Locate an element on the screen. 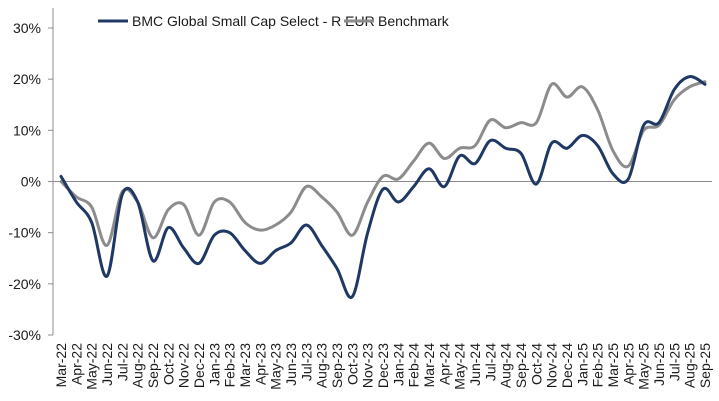 The width and height of the screenshot is (719, 401). x-tick-label: Apr-22 is located at coordinates (76, 364).